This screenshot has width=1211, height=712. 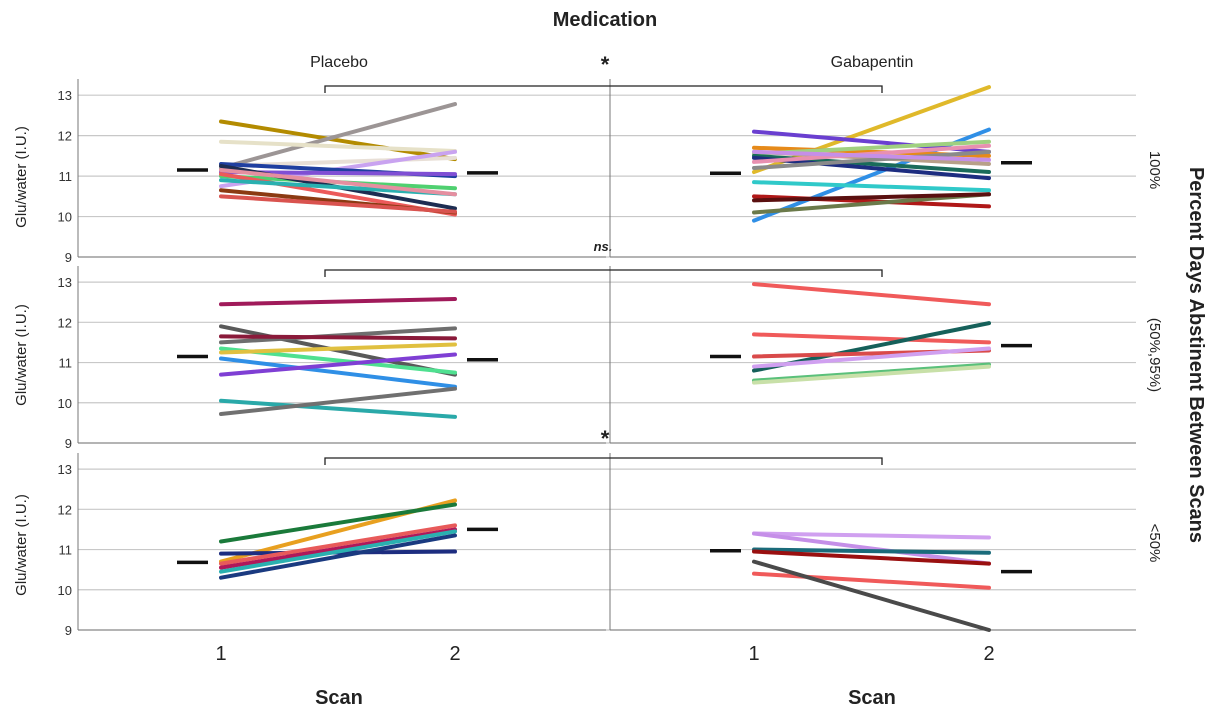 I want to click on x-tick-label-placebo-1: 1, so click(x=220, y=654).